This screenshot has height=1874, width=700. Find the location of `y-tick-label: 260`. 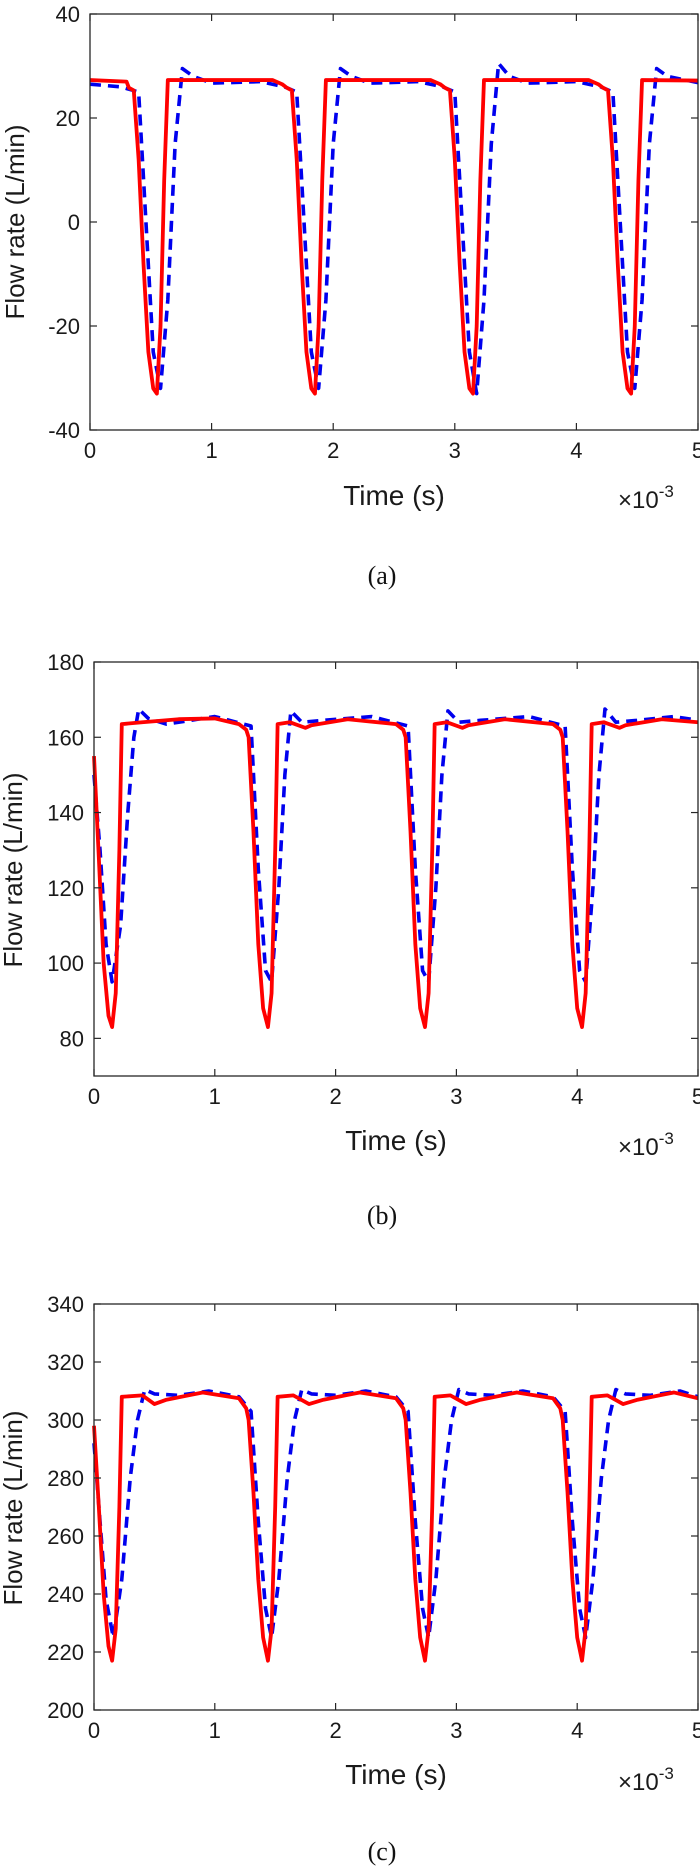

y-tick-label: 260 is located at coordinates (65, 1536).